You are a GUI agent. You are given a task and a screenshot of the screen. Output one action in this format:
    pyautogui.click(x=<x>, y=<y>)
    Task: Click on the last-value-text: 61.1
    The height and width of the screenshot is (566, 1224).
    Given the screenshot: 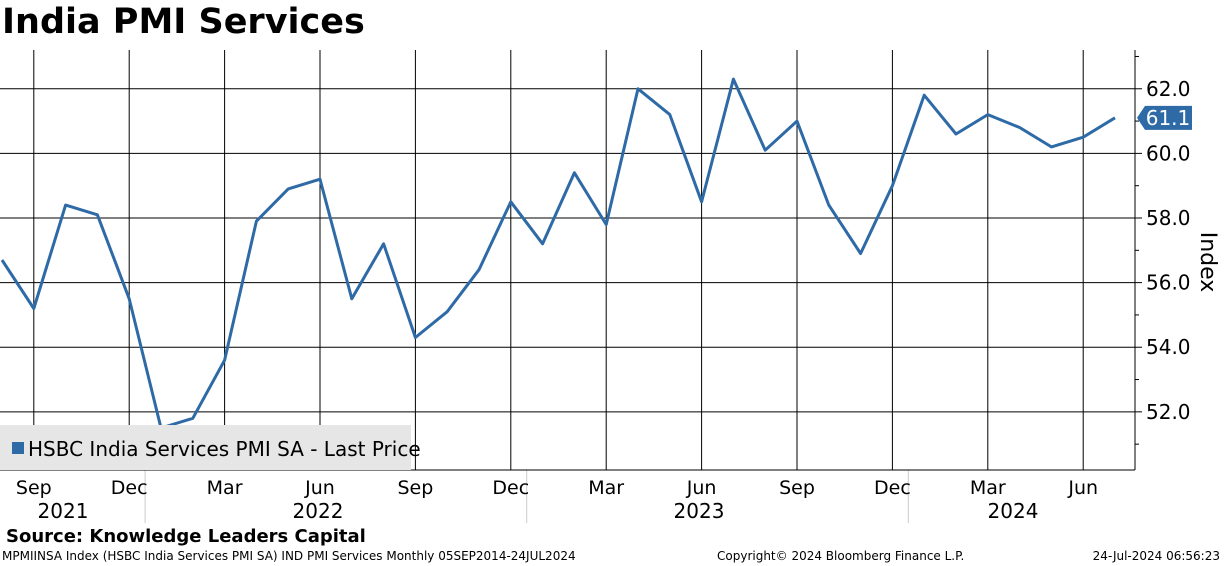 What is the action you would take?
    pyautogui.click(x=1168, y=118)
    